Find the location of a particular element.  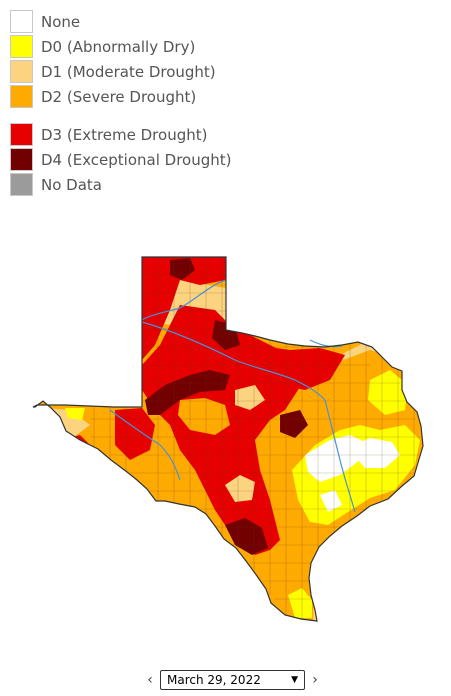

legend-label-none: None is located at coordinates (61, 21).